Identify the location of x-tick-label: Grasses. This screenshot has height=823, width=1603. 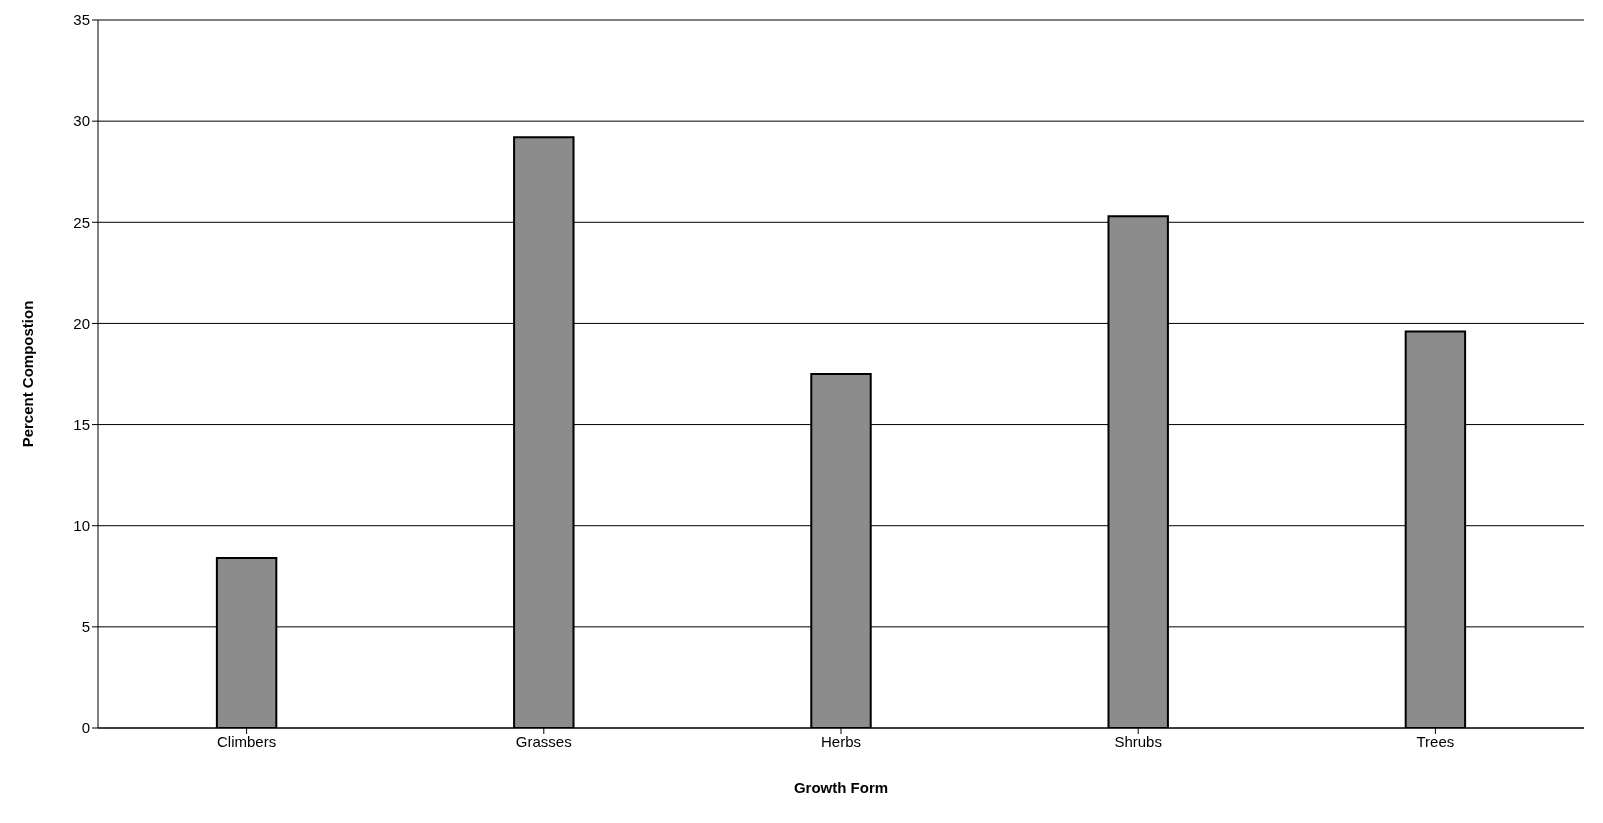
(543, 741).